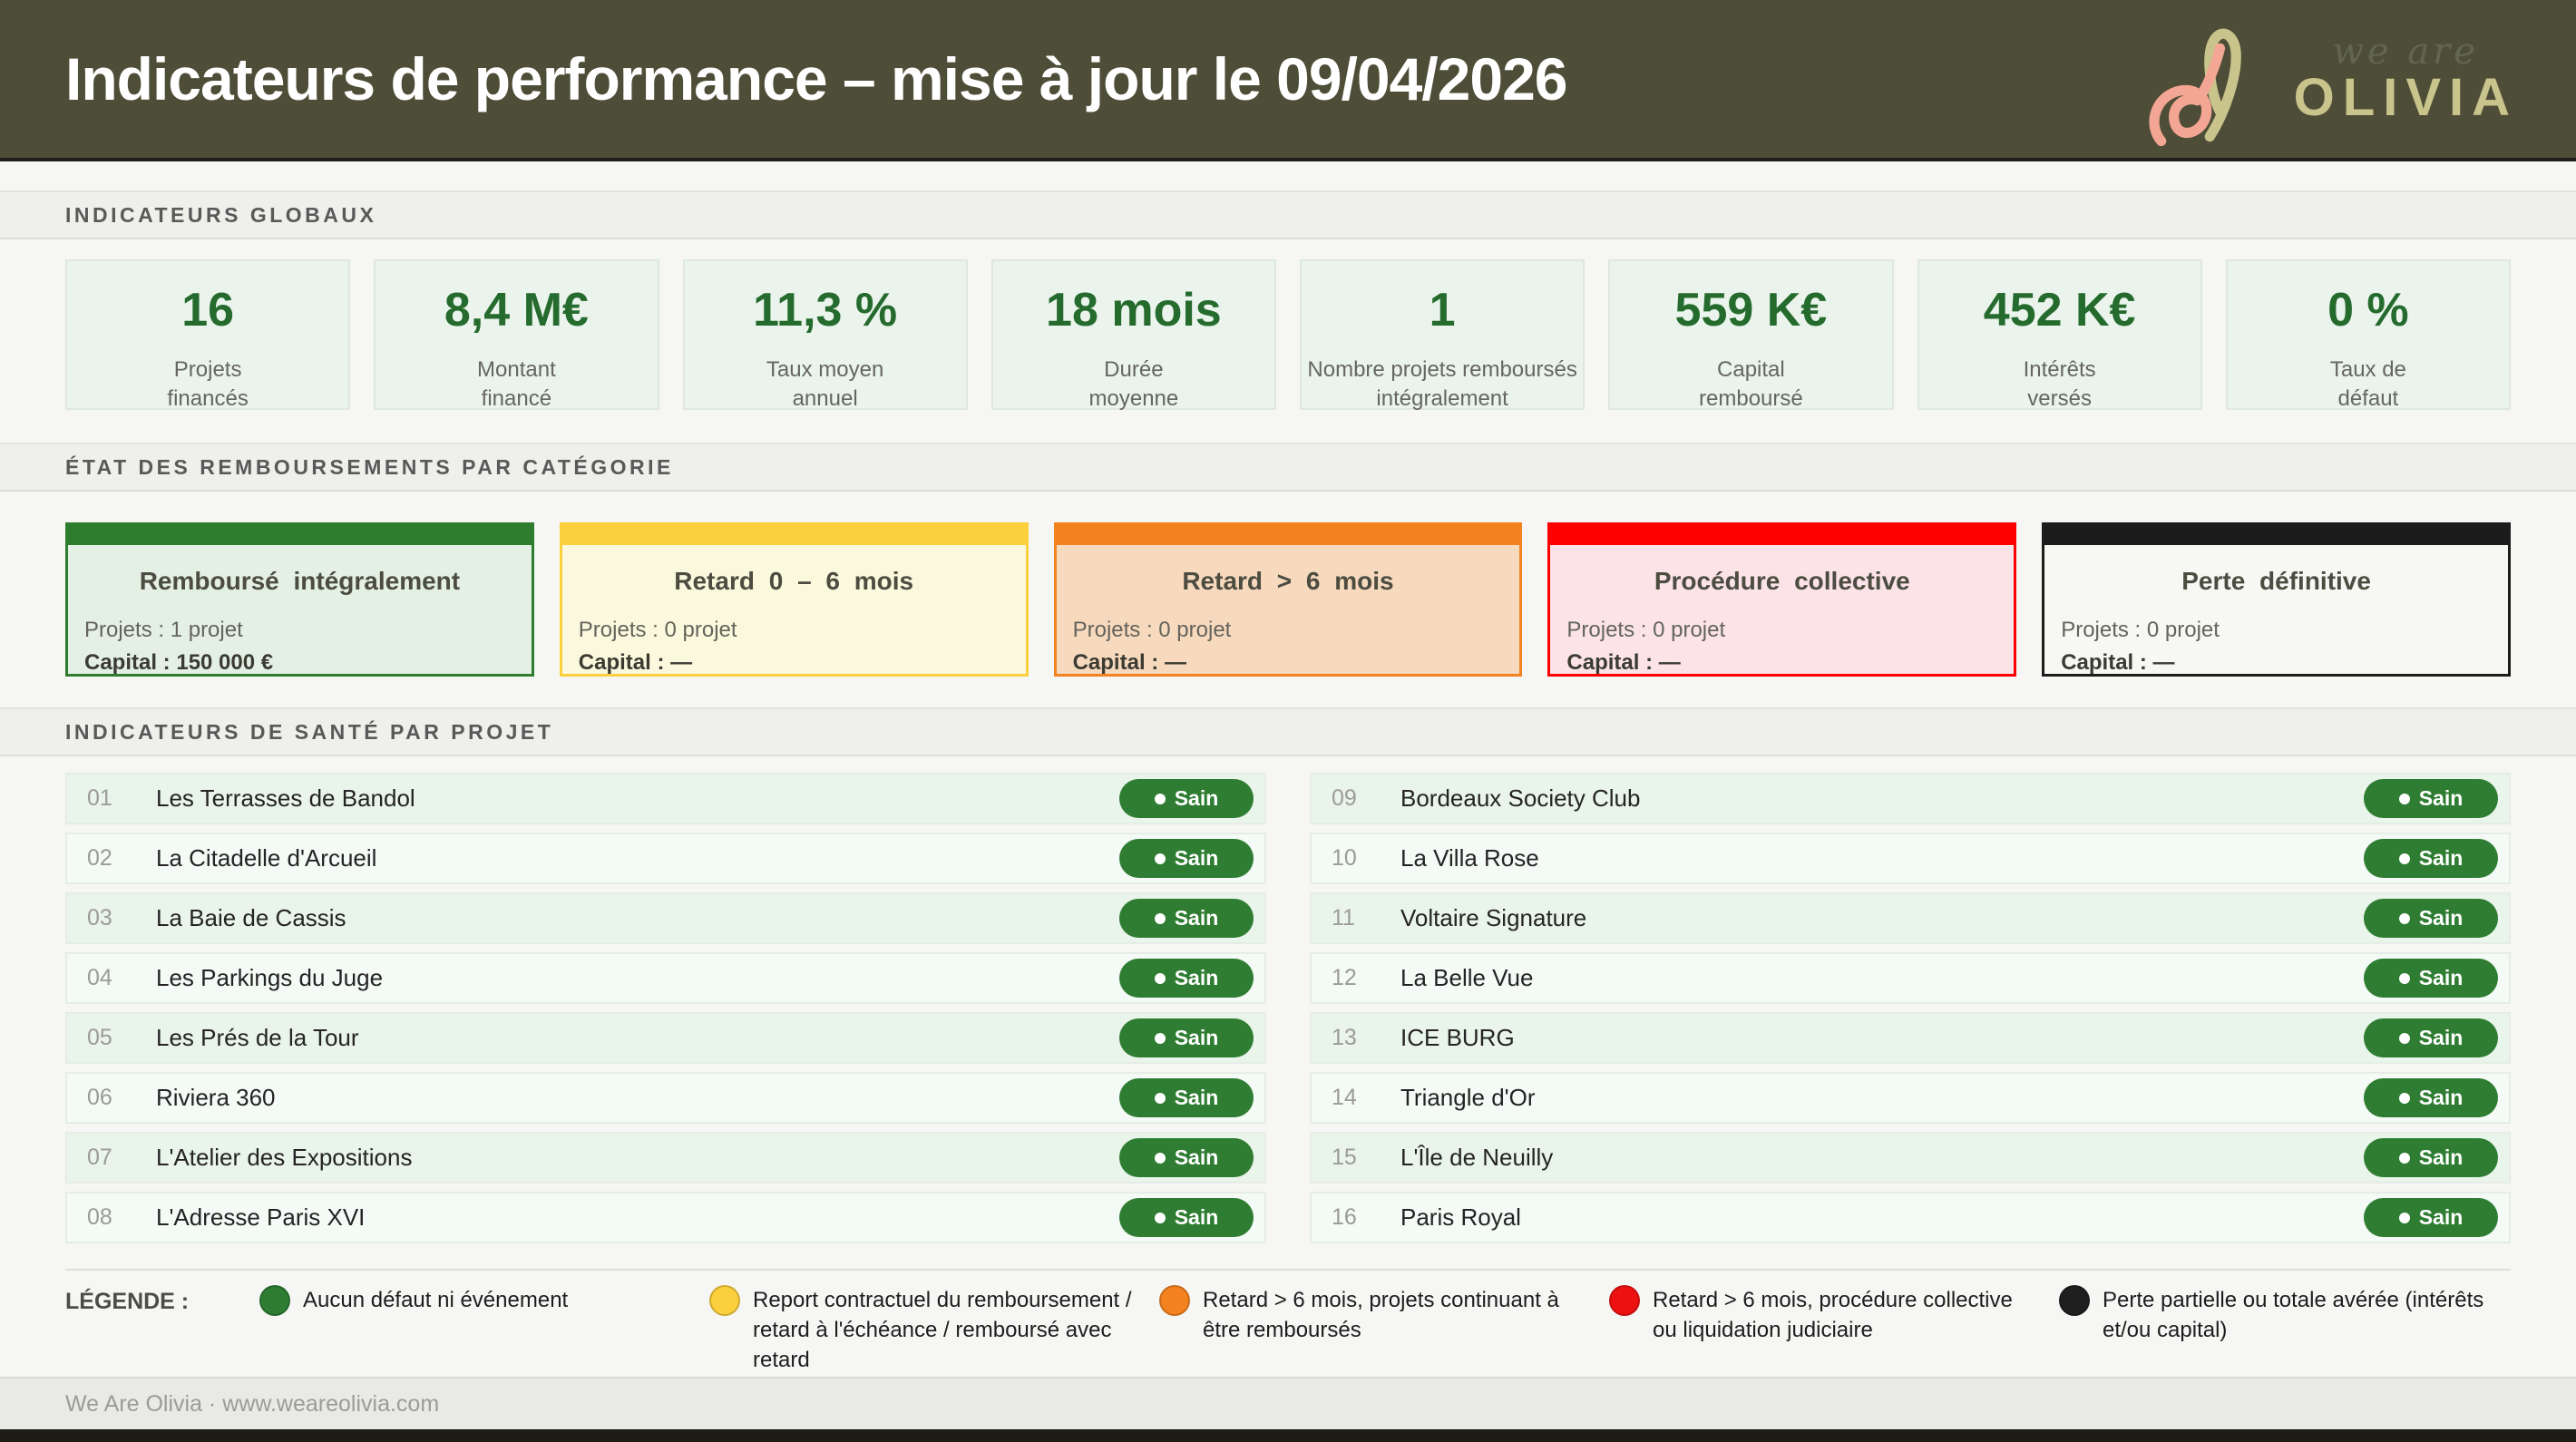 The image size is (2576, 1442). What do you see at coordinates (824, 384) in the screenshot?
I see `kpi-label: Taux moyen annuel` at bounding box center [824, 384].